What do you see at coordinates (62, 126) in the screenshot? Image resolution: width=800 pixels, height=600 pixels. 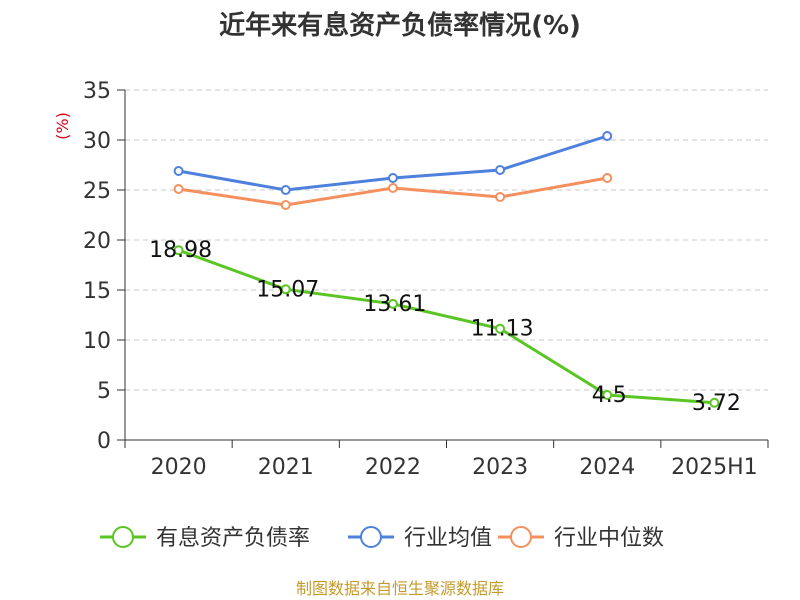 I see `y-axis-unit: (%)` at bounding box center [62, 126].